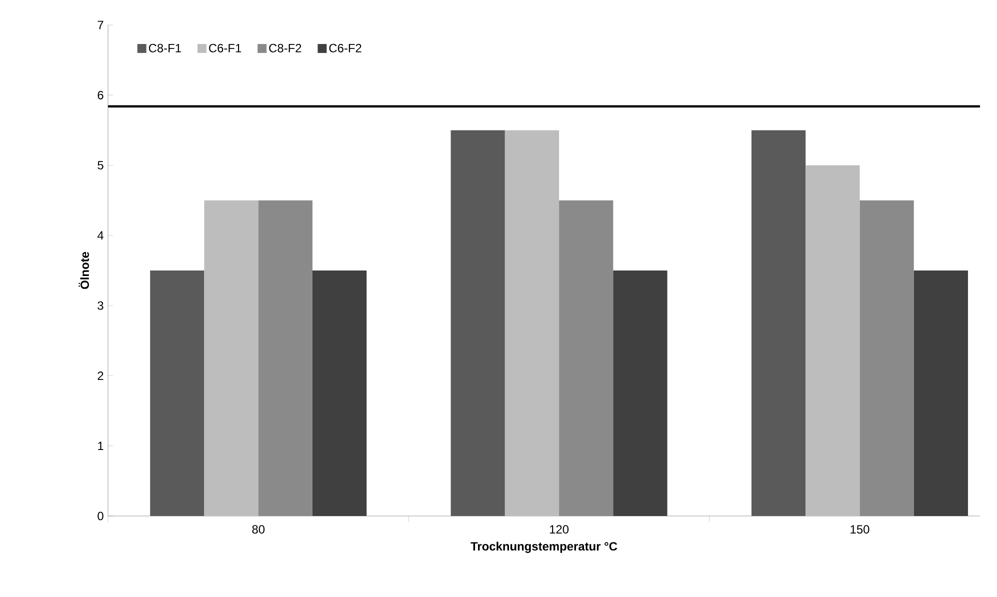 This screenshot has height=597, width=997. Describe the element at coordinates (83, 270) in the screenshot. I see `y-axis-title: Ölnote` at that location.